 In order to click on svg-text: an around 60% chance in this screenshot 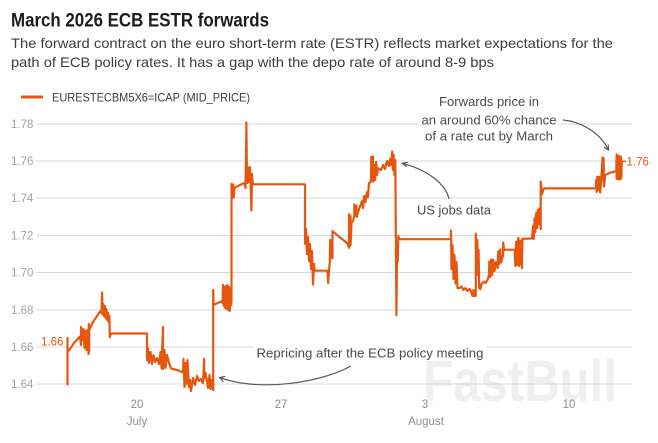, I will do `click(489, 120)`.